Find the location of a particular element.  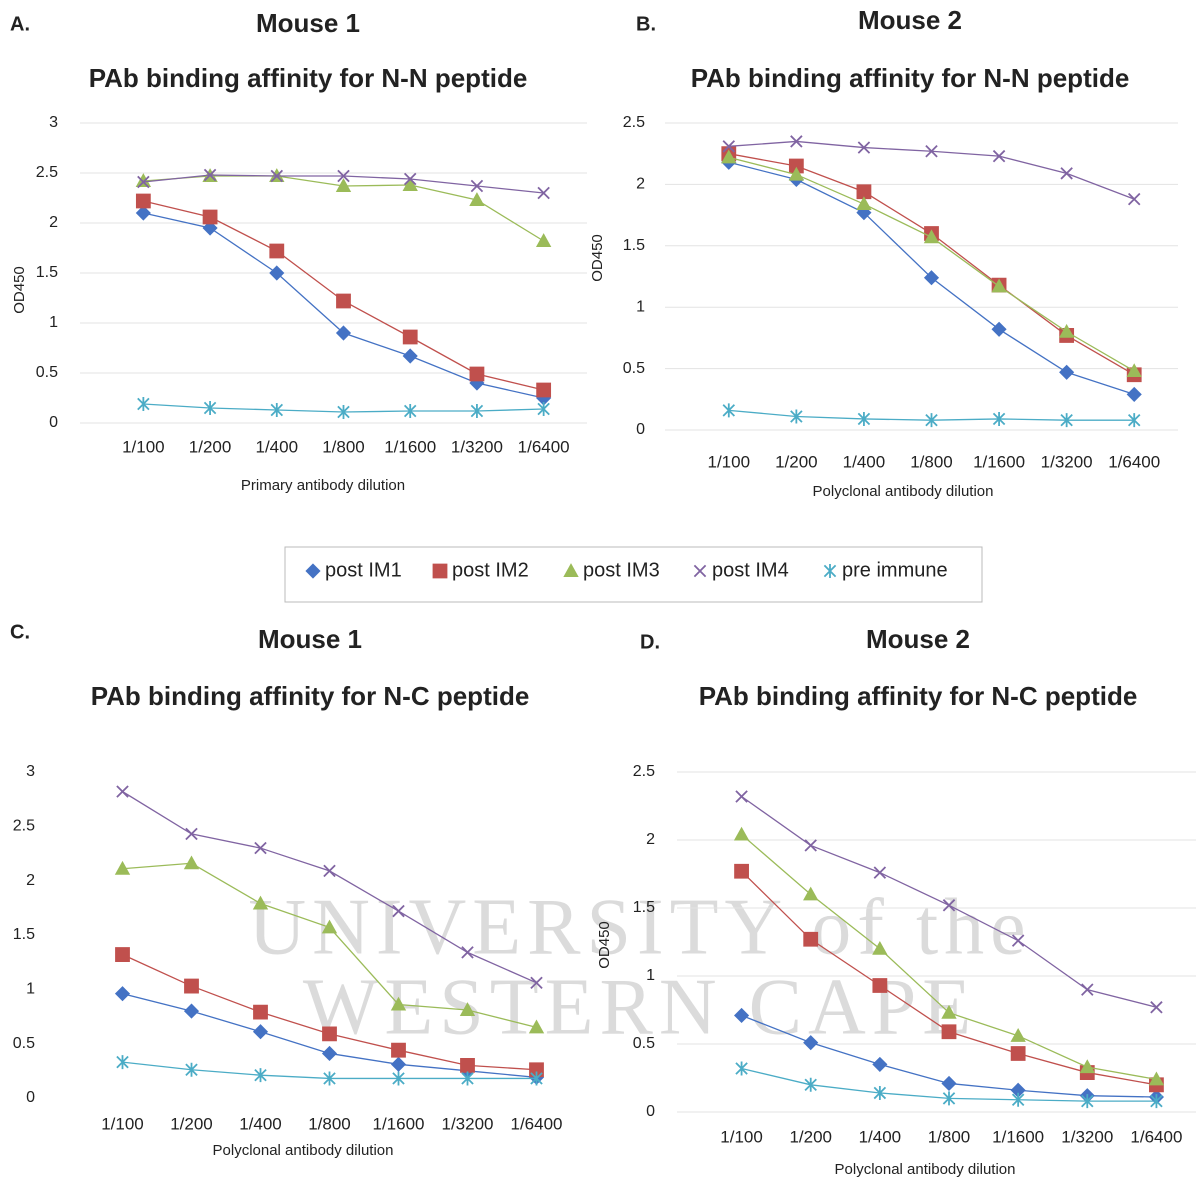

y-tick-label: 3 is located at coordinates (30, 771).